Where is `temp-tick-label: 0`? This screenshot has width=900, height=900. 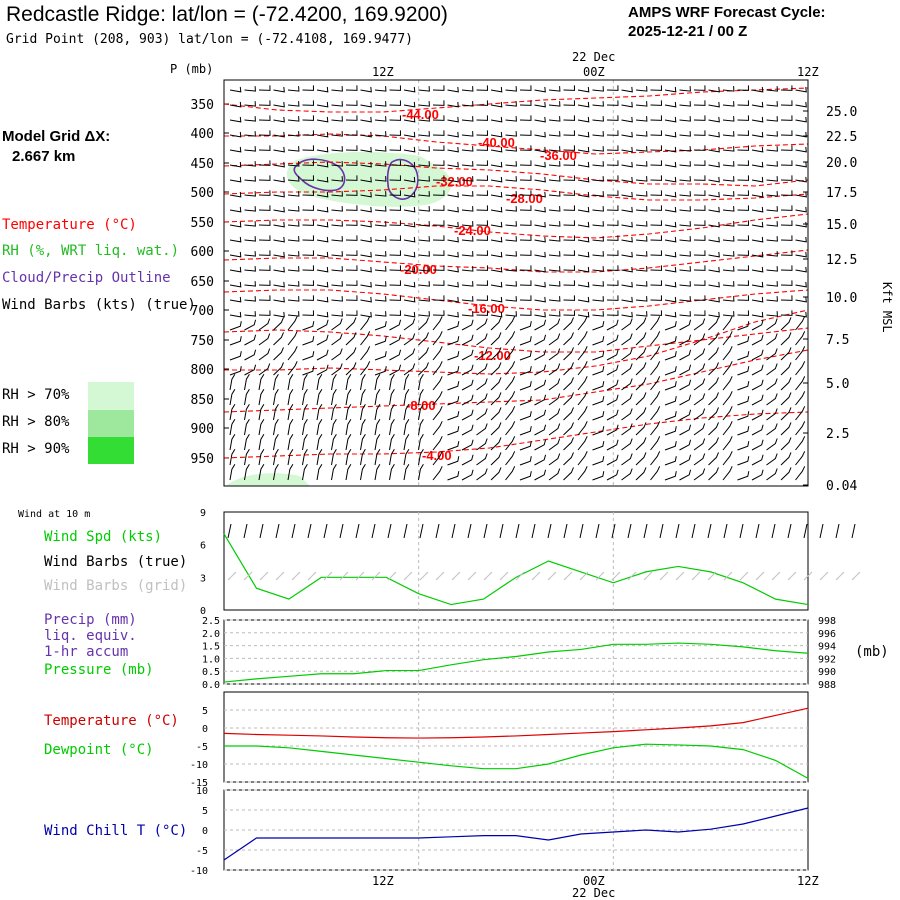 temp-tick-label: 0 is located at coordinates (205, 729).